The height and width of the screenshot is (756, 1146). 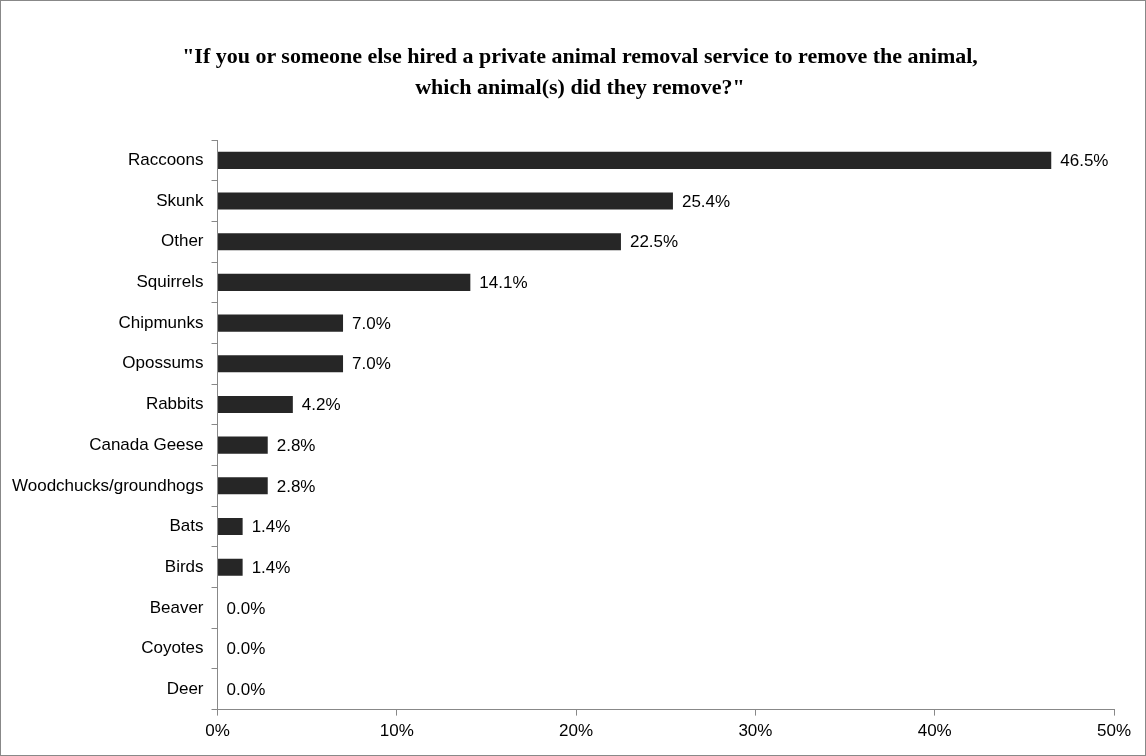 I want to click on y-tick-label: Raccoons, so click(x=165, y=160).